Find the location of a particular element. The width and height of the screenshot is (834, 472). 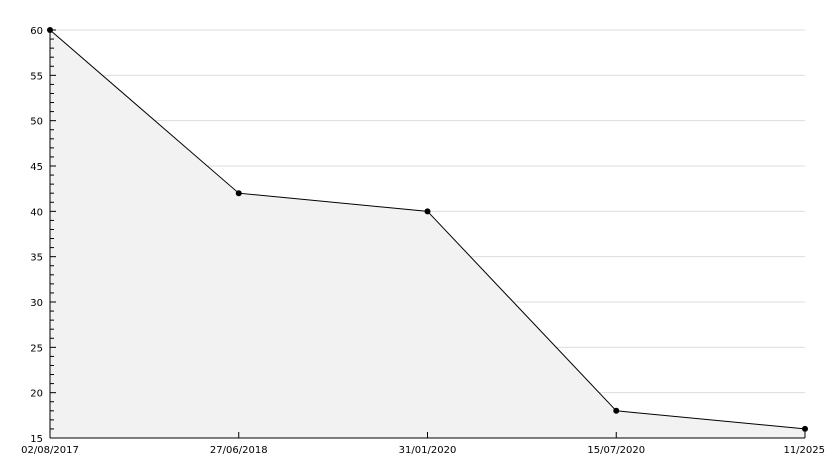

y-tick-label: 40 is located at coordinates (36, 212).